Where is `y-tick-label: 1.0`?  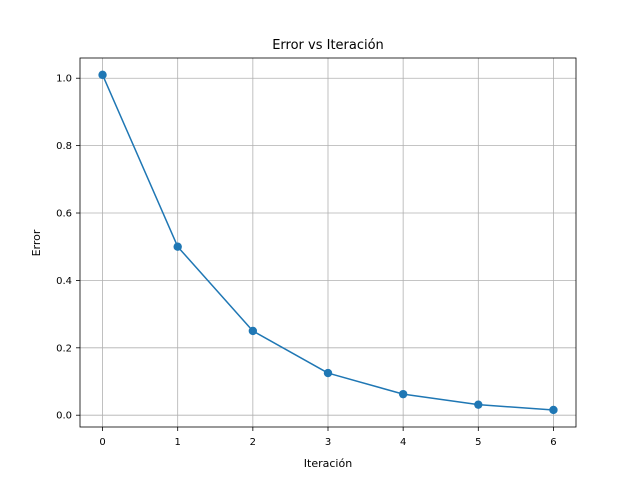
y-tick-label: 1.0 is located at coordinates (64, 79).